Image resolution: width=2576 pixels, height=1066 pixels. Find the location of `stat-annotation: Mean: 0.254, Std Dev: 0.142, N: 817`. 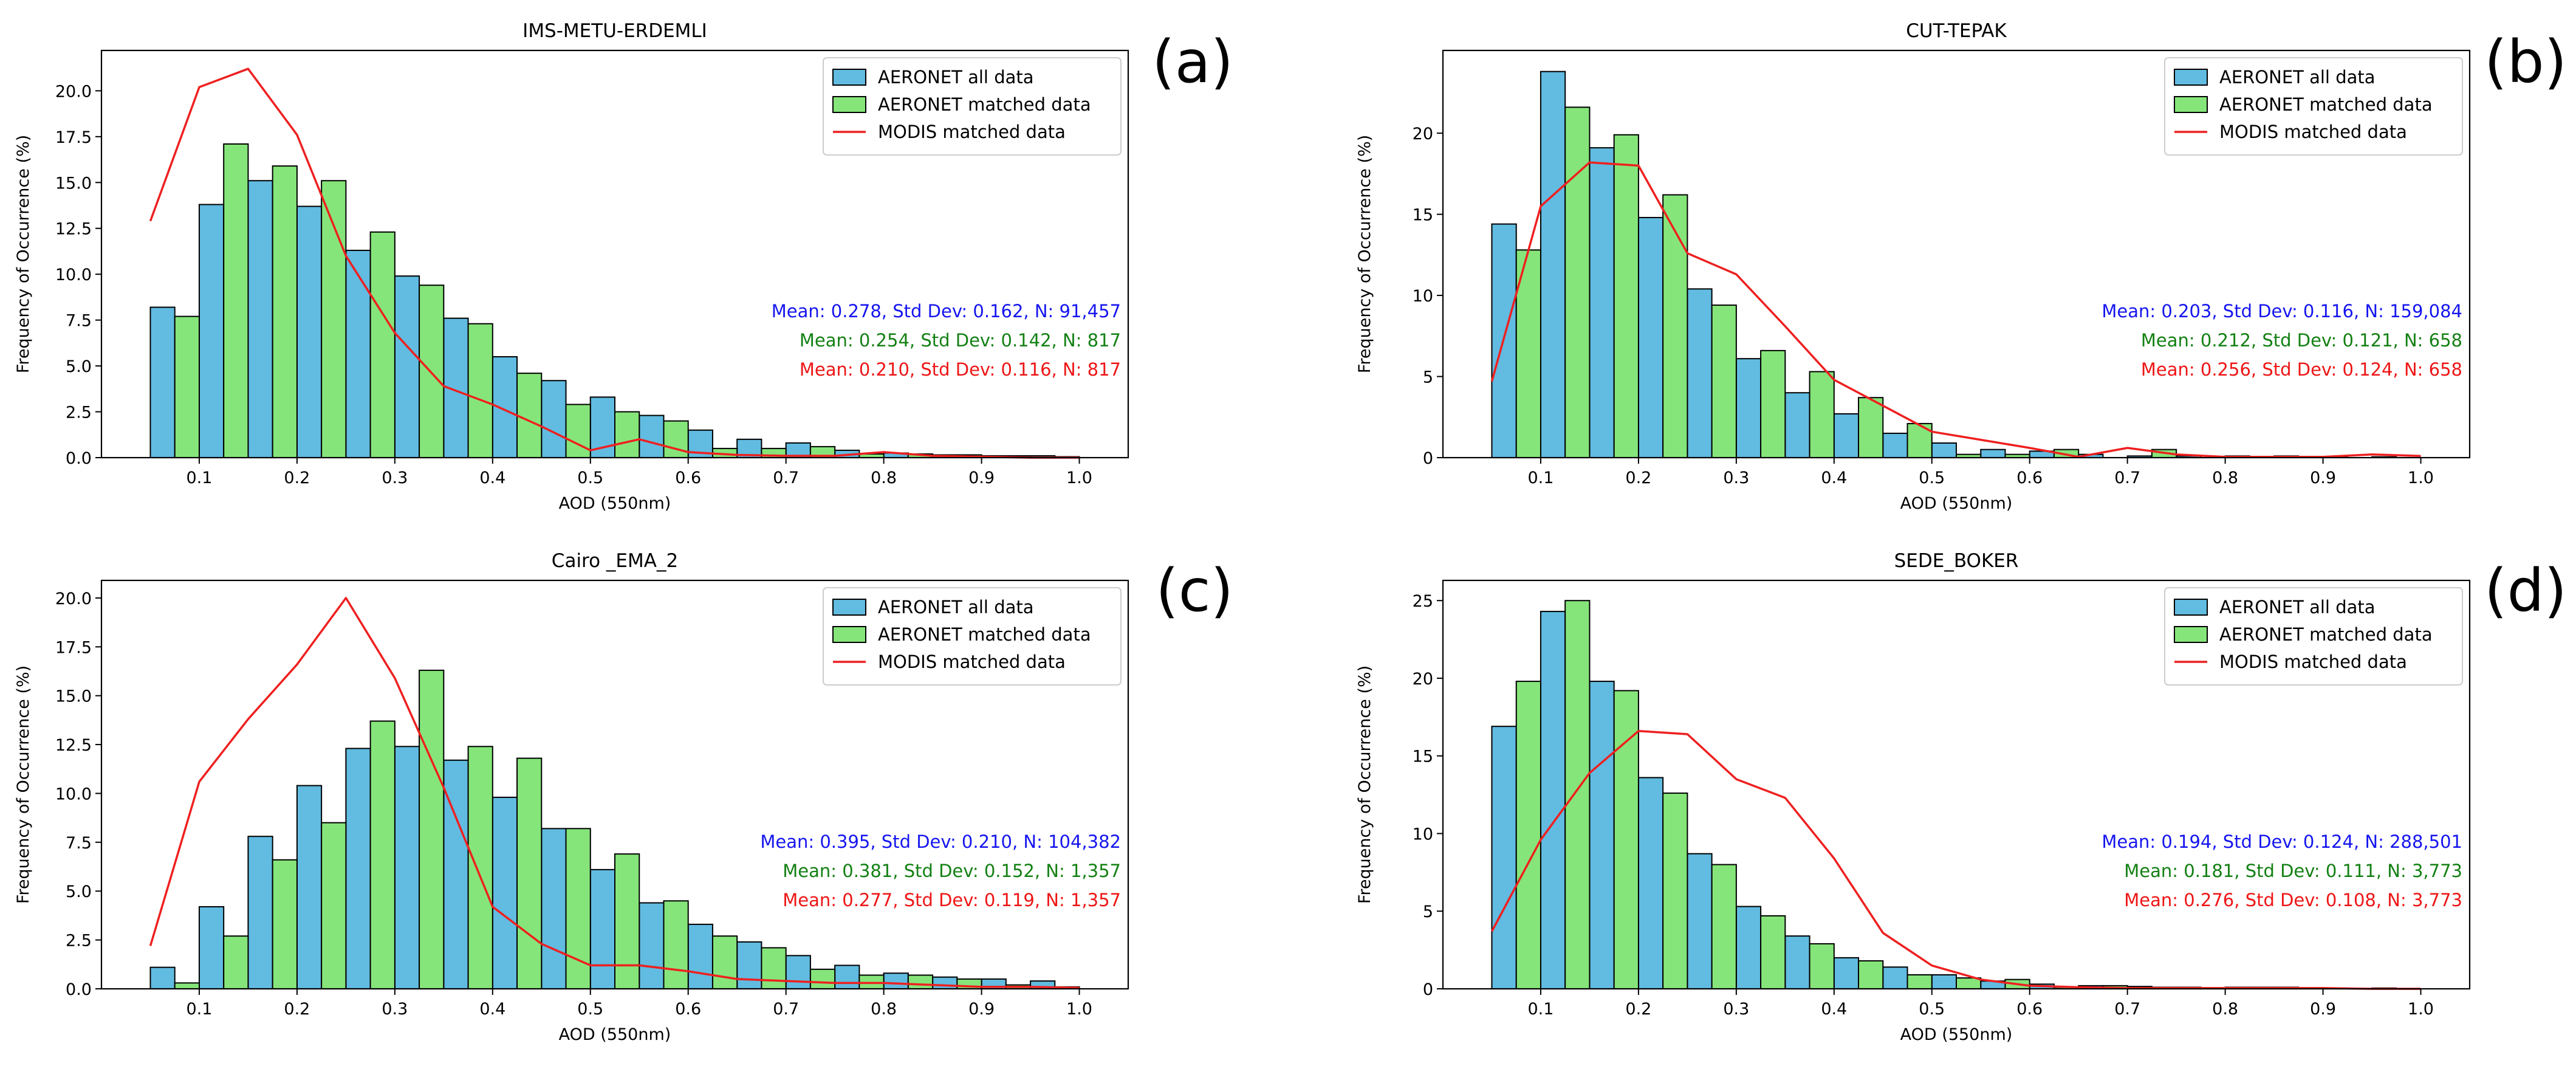

stat-annotation: Mean: 0.254, Std Dev: 0.142, N: 817 is located at coordinates (960, 340).